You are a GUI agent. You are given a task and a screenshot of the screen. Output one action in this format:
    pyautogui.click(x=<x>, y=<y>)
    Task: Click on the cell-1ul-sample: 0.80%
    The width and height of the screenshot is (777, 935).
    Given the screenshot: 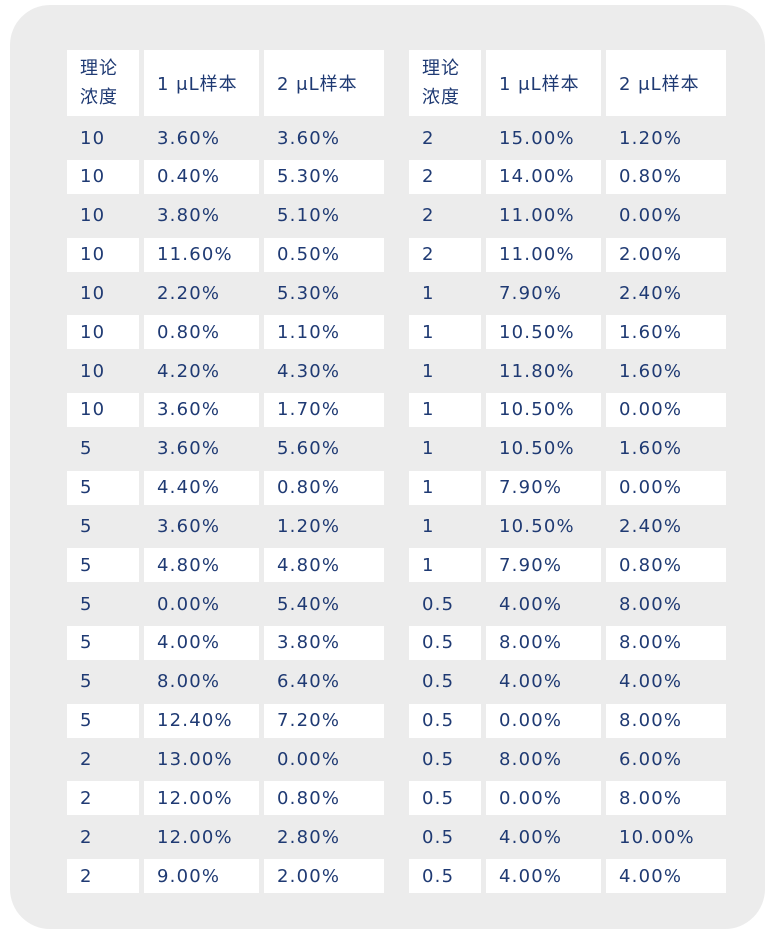 What is the action you would take?
    pyautogui.click(x=201, y=332)
    